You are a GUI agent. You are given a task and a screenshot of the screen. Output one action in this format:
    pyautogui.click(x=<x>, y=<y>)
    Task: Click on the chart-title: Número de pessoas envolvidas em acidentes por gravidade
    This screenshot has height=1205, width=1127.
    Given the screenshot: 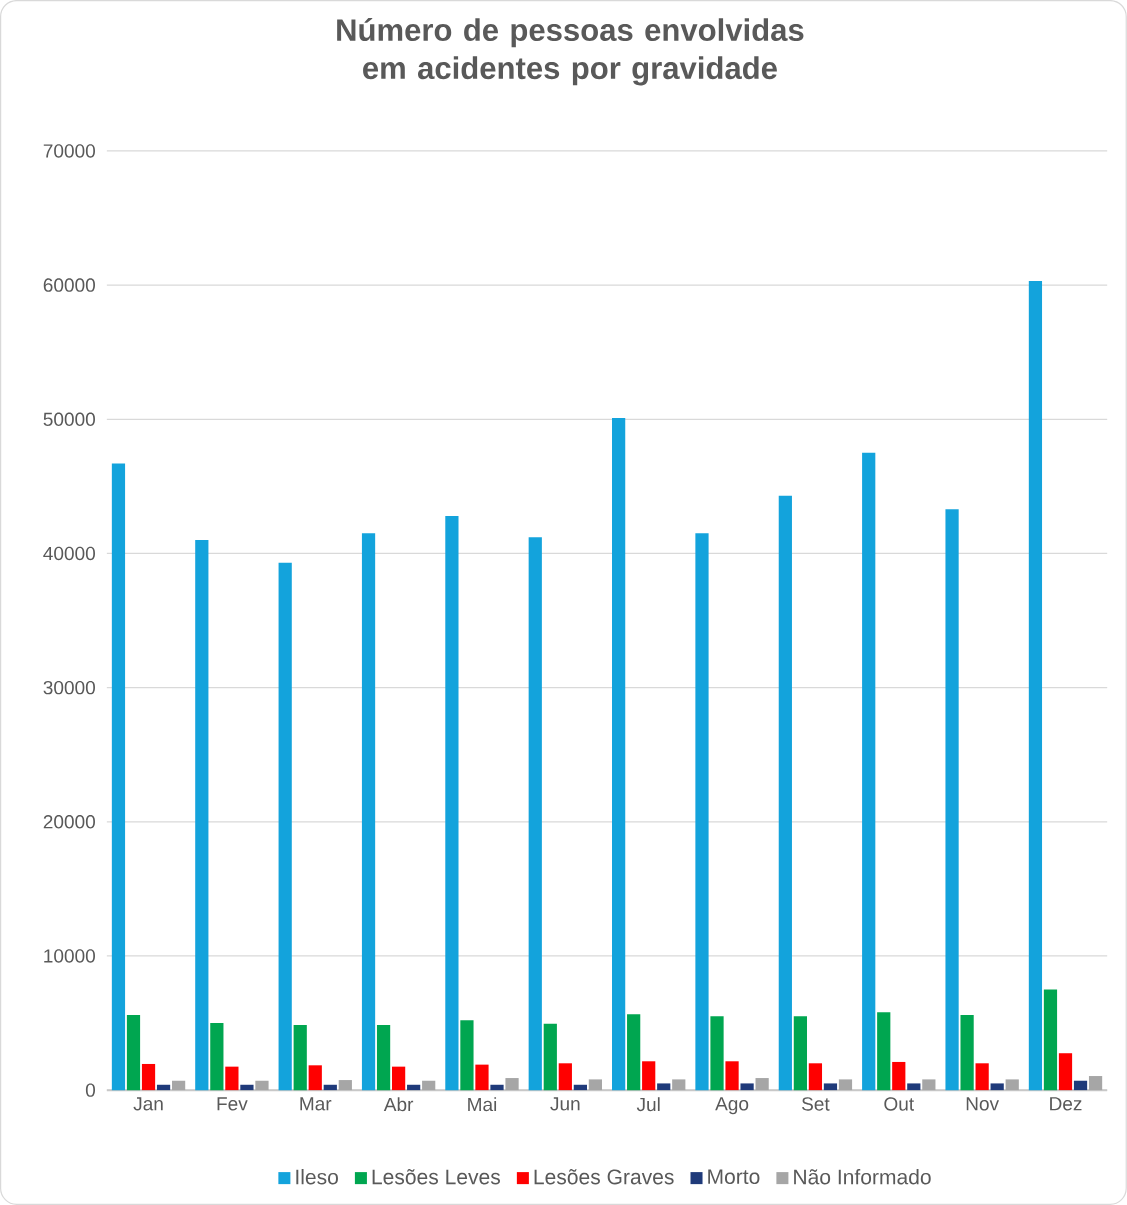 What is the action you would take?
    pyautogui.click(x=570, y=51)
    